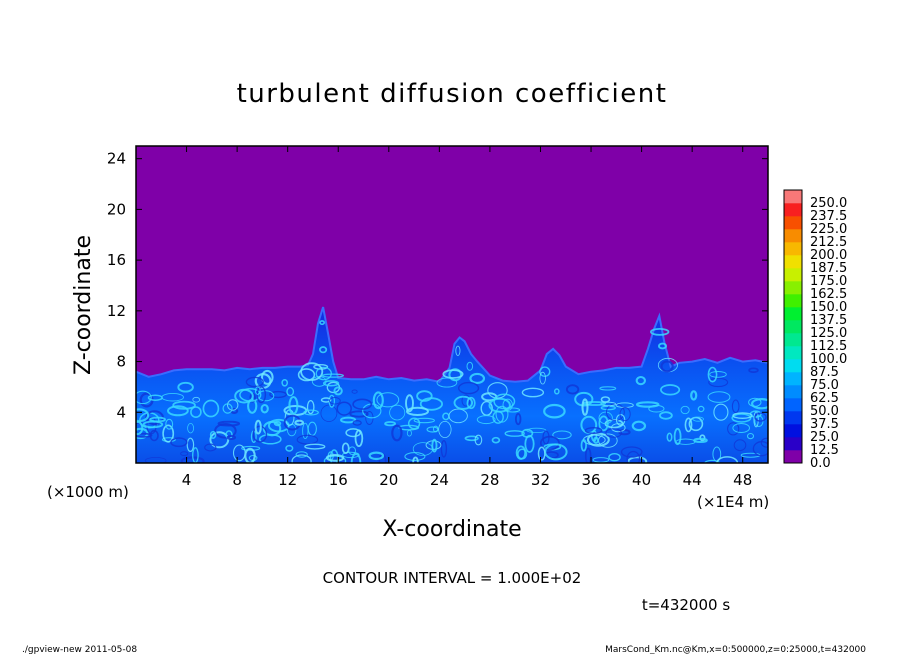  What do you see at coordinates (692, 480) in the screenshot?
I see `x-tick-label: 44` at bounding box center [692, 480].